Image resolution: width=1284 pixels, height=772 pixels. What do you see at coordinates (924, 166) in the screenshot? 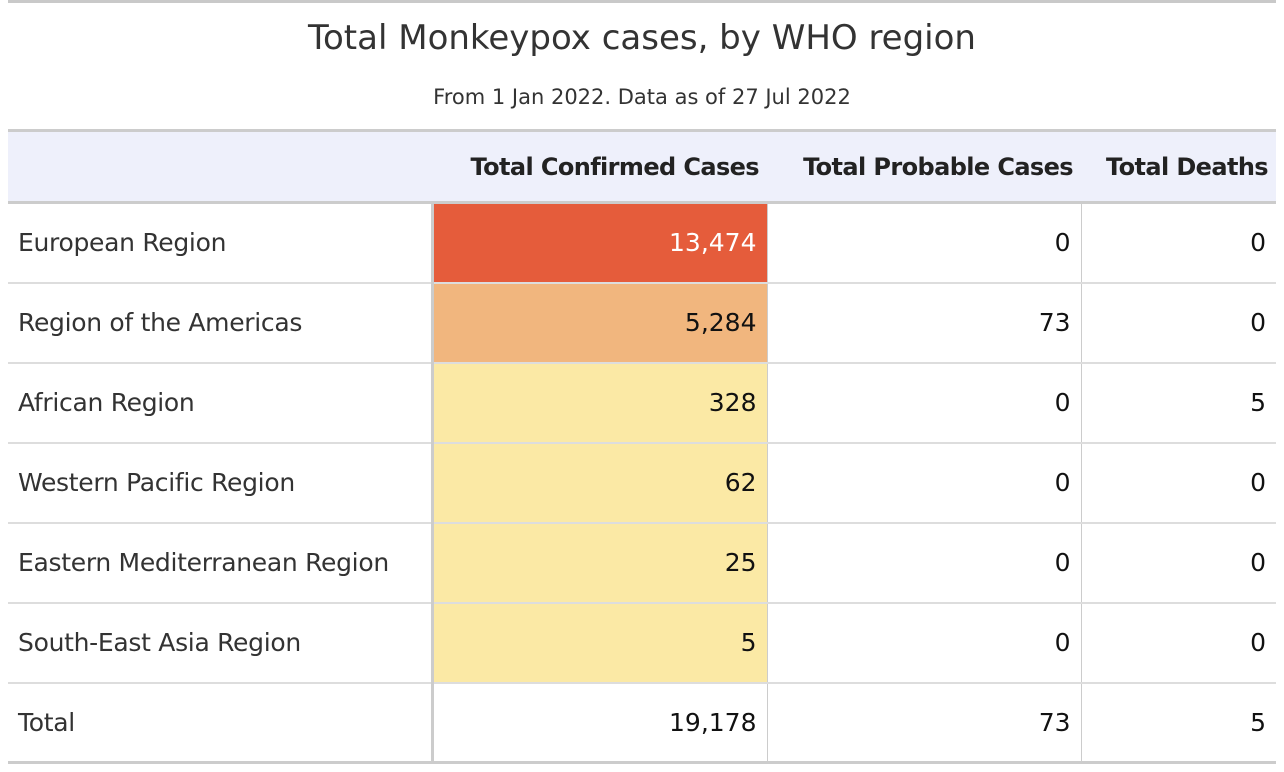
I see `column-header-probable: Total Probable Cases` at bounding box center [924, 166].